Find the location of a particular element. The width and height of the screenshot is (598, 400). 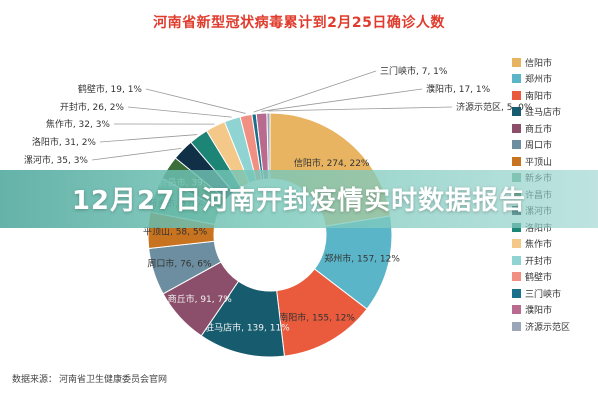

legend-label: 三门峡市 is located at coordinates (543, 294).